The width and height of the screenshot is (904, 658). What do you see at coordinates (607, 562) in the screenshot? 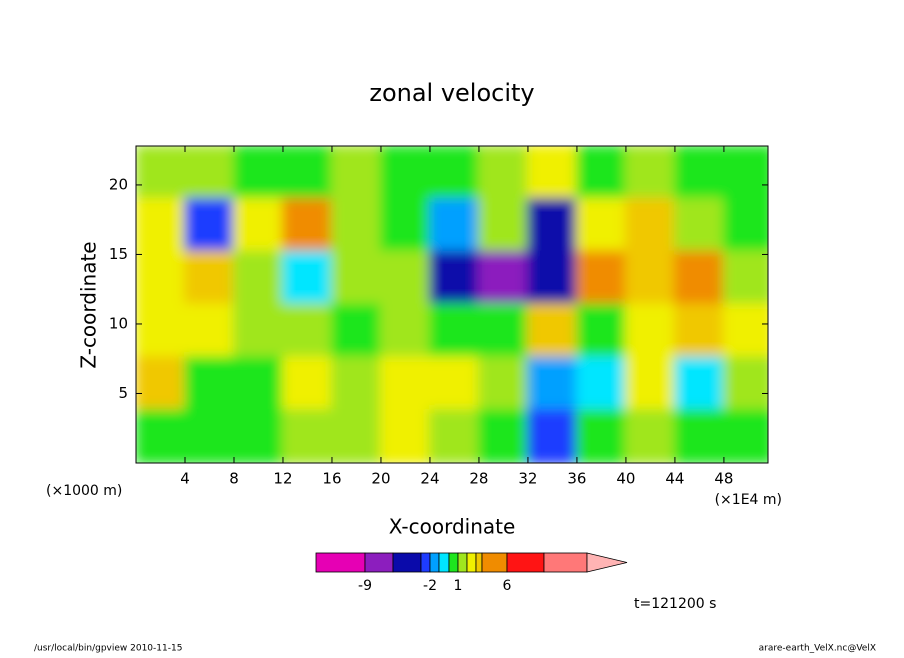
I see `colorbar-extension` at bounding box center [607, 562].